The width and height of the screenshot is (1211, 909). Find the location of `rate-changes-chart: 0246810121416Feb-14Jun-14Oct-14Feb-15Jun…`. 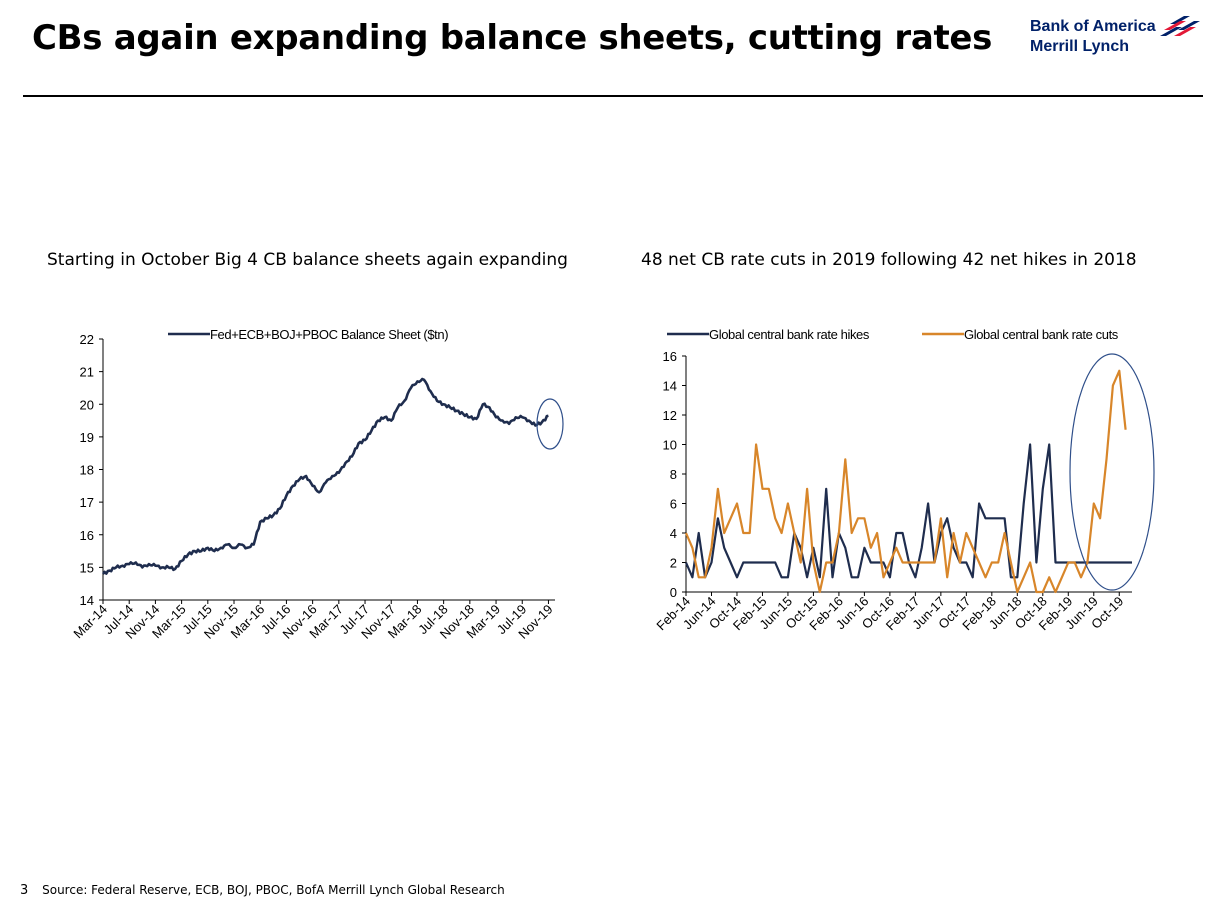

rate-changes-chart: 0246810121416Feb-14Jun-14Oct-14Feb-15Jun… is located at coordinates (904, 480).